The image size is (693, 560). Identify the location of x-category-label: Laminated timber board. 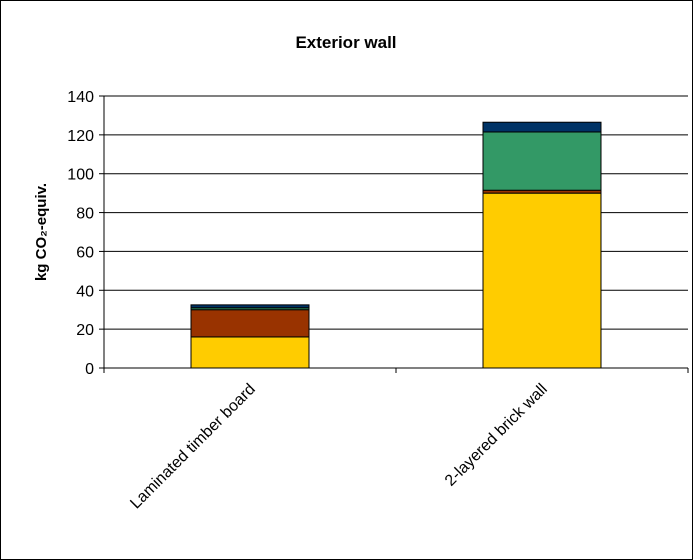
(193, 447).